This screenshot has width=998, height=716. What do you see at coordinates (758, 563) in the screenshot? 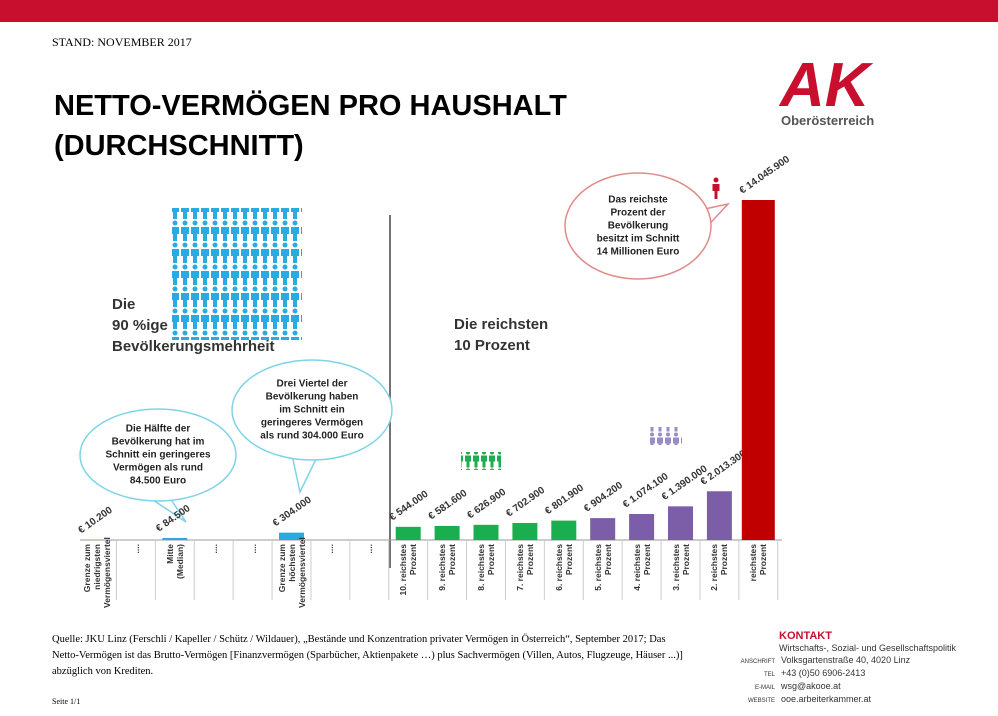
I see `x-tick-label: reichstes Prozent` at bounding box center [758, 563].